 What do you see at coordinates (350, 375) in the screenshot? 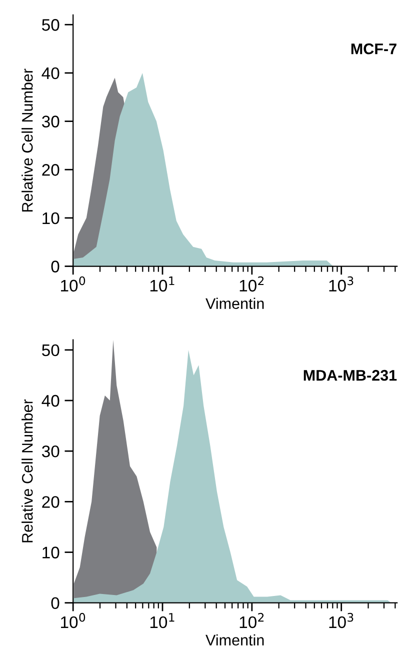
I see `text: MDA-MB-231` at bounding box center [350, 375].